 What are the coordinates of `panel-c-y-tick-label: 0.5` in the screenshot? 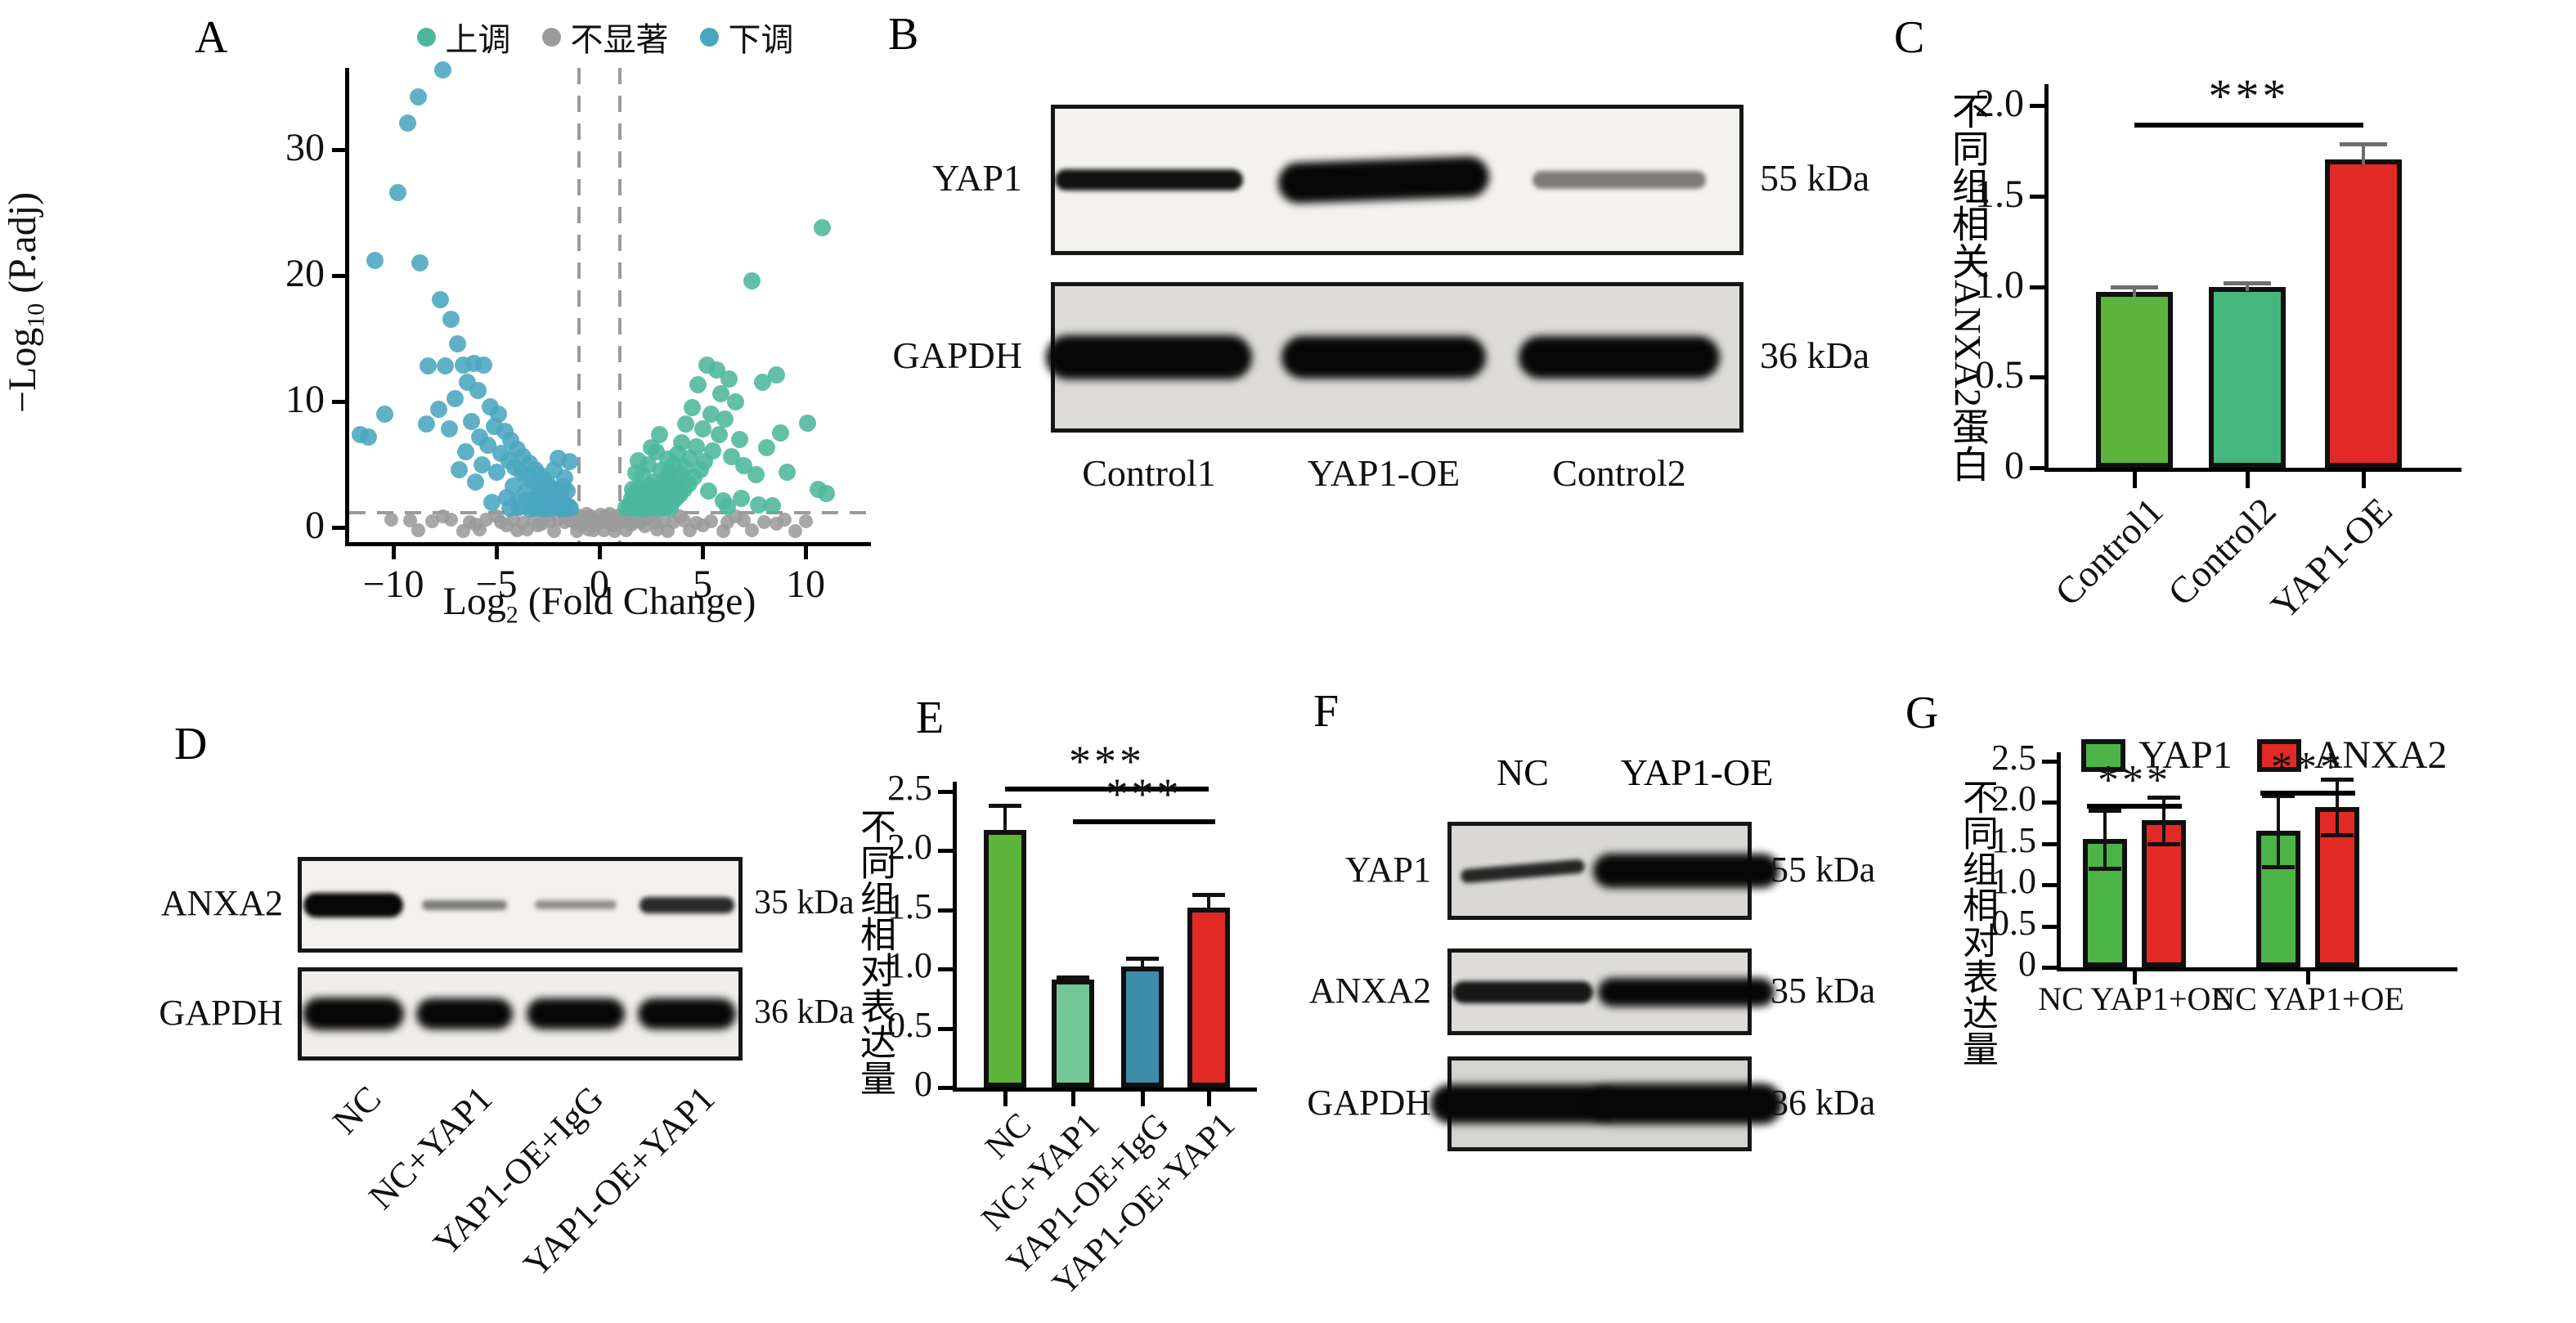 It's located at (1999, 375).